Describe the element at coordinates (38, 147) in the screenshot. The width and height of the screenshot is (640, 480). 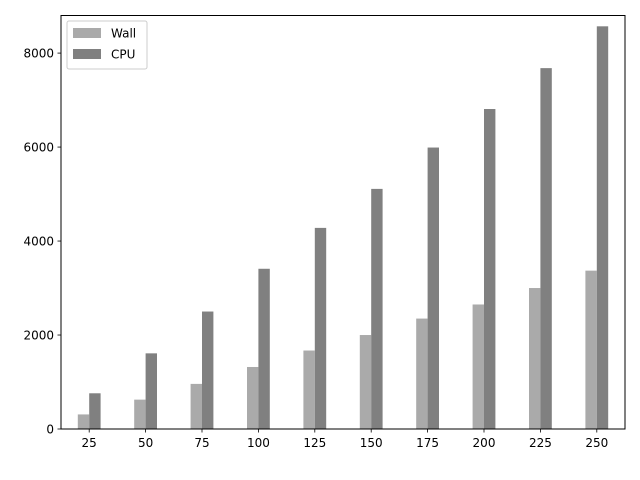
I see `y-tick-label-6000: 6000` at that location.